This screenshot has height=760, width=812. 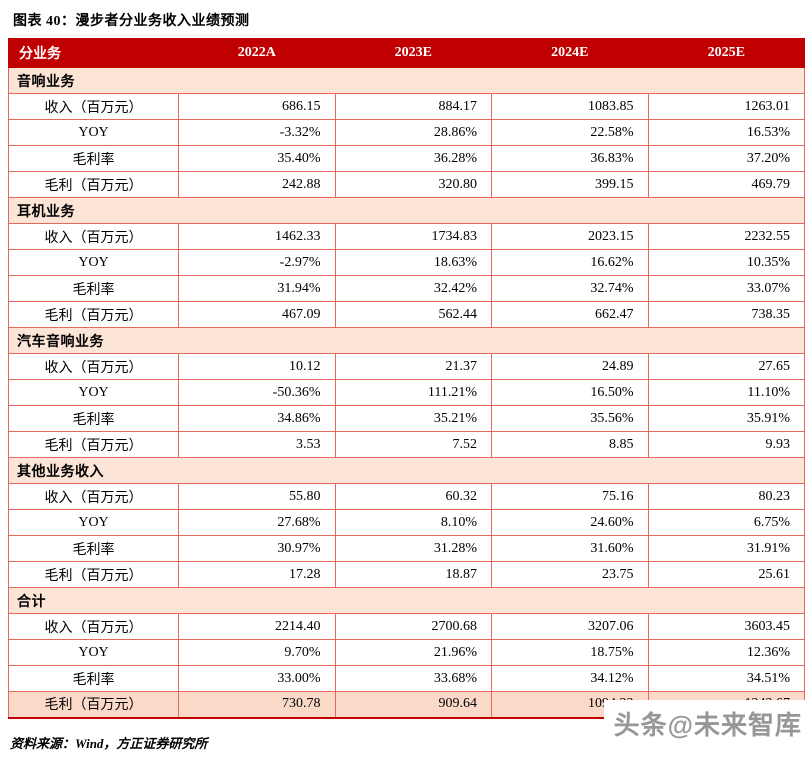 What do you see at coordinates (570, 262) in the screenshot?
I see `value-cell: 16.62%` at bounding box center [570, 262].